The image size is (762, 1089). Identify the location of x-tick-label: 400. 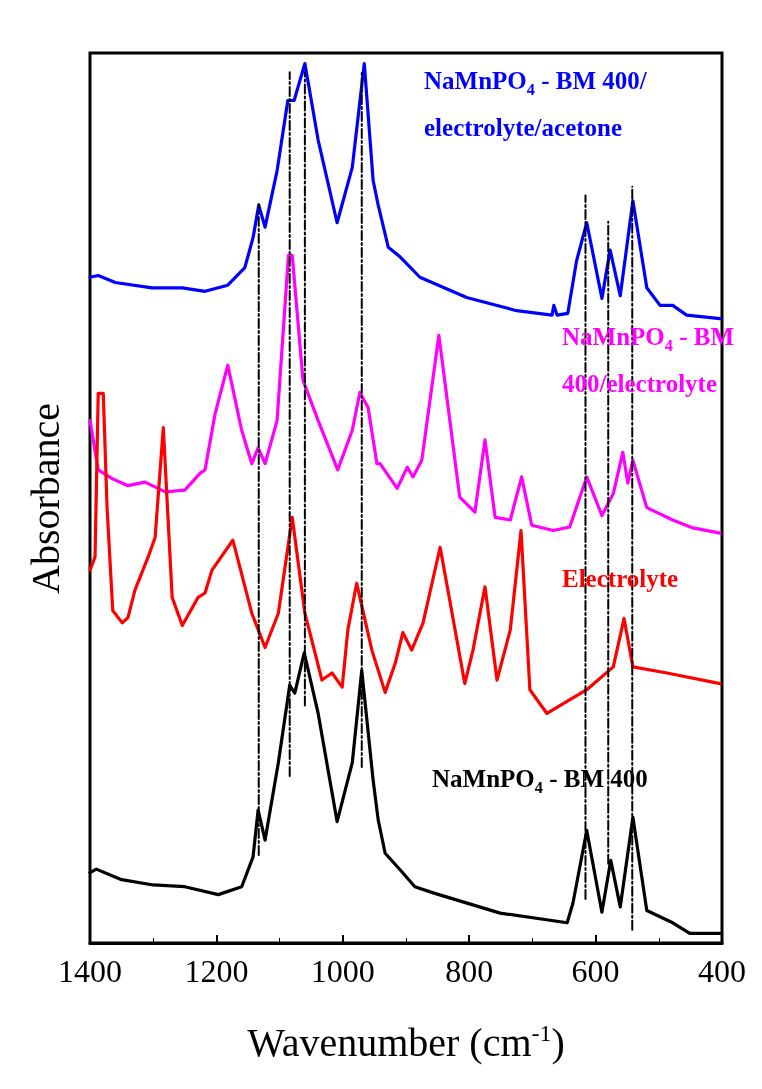
(722, 971).